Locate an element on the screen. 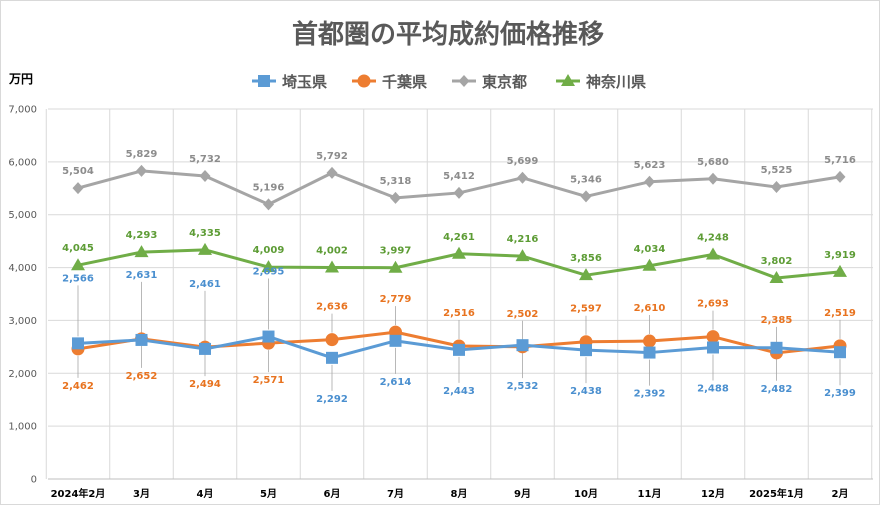 Image resolution: width=880 pixels, height=506 pixels. legend-label: 千葉県 is located at coordinates (404, 82).